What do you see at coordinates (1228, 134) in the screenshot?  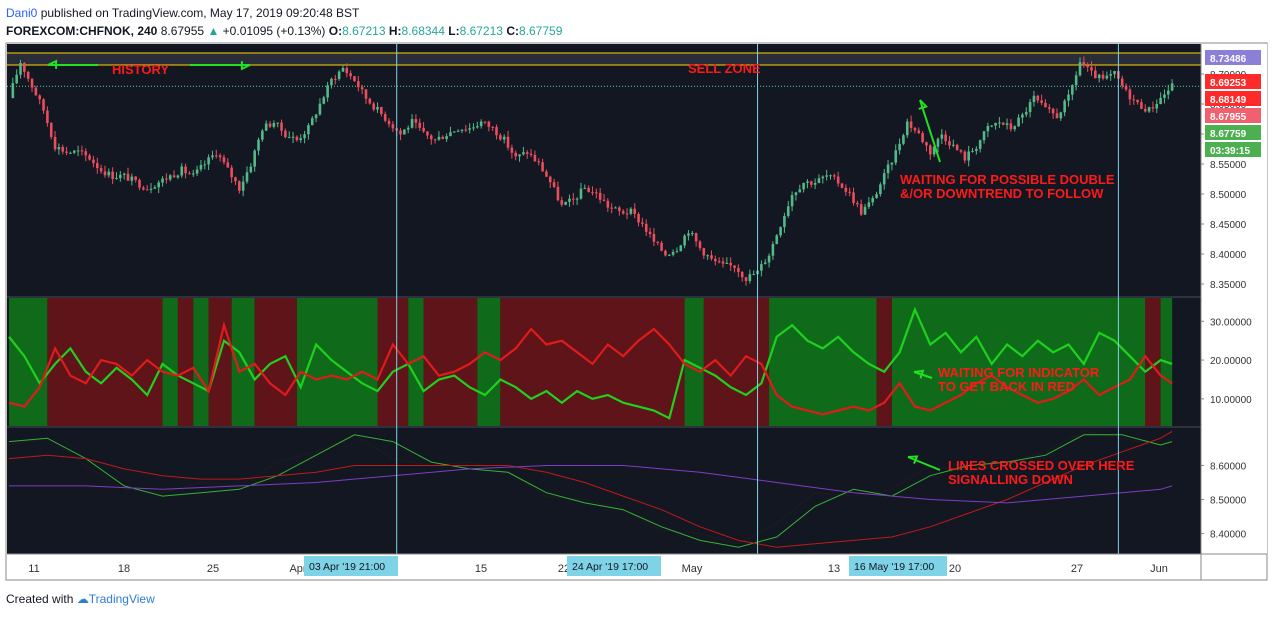 I see `price-flag-label: 8.67759` at bounding box center [1228, 134].